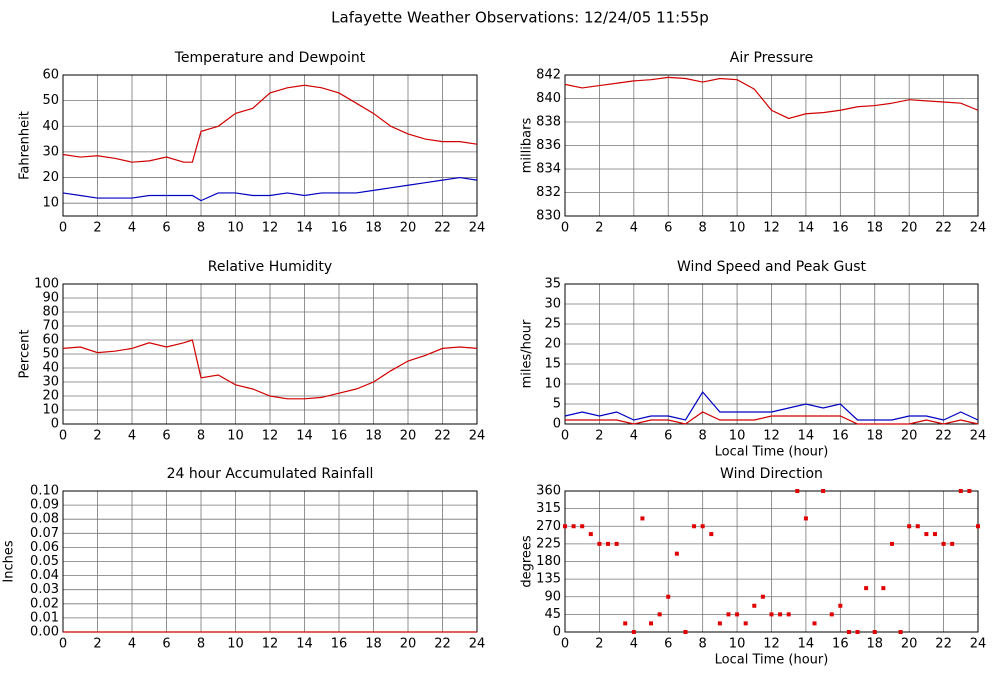 The height and width of the screenshot is (680, 1000). Describe the element at coordinates (548, 526) in the screenshot. I see `y-tick-label: 270` at that location.